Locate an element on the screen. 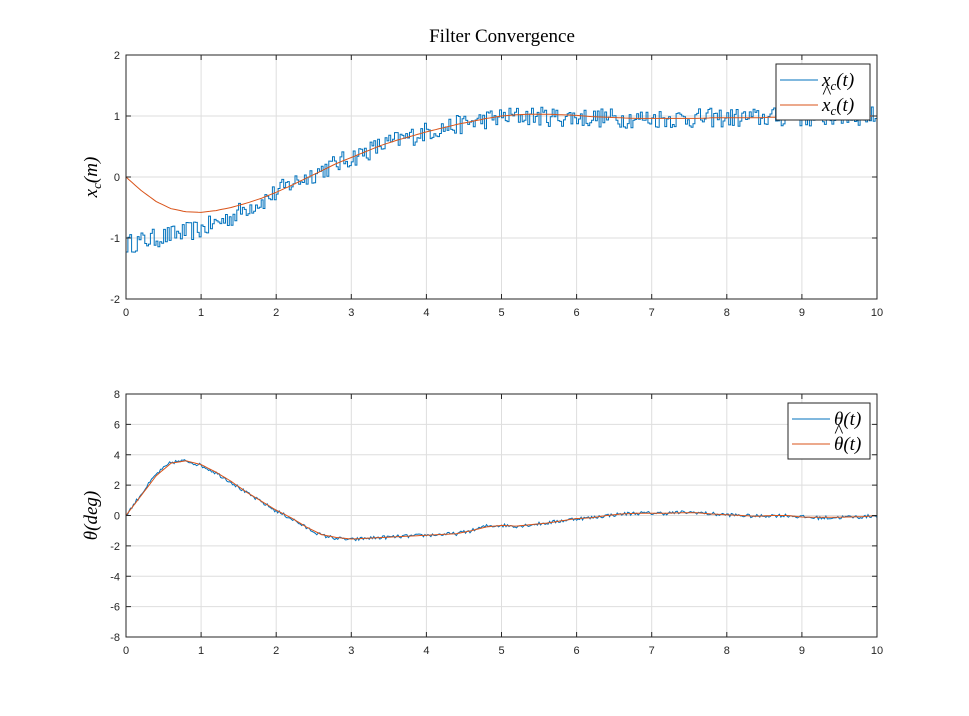 Image resolution: width=969 pixels, height=716 pixels. y-tick-label: -8 is located at coordinates (115, 638).